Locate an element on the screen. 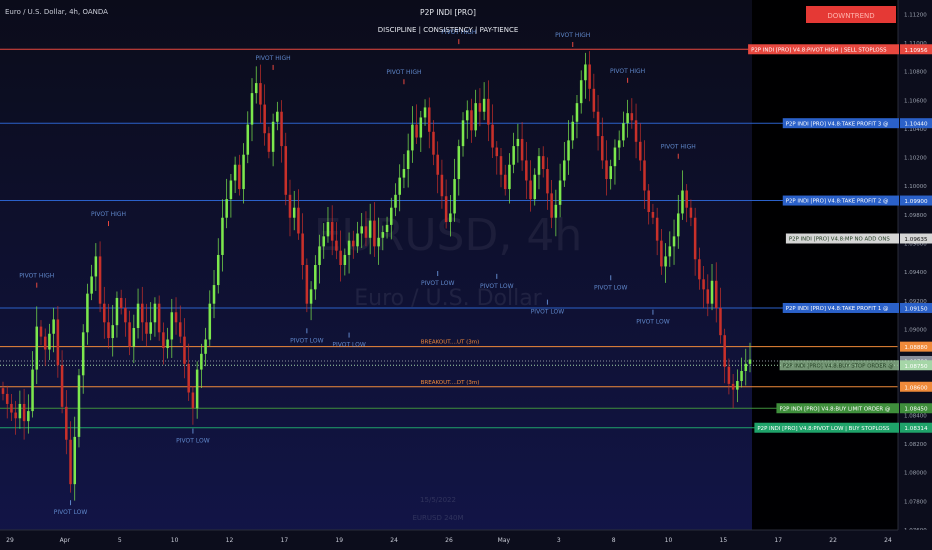 This screenshot has width=932, height=550. time-axis: 29 Apr 5 10 12 17 19 24 26 May 3 8 10 15 17 22 24 is located at coordinates (449, 540).